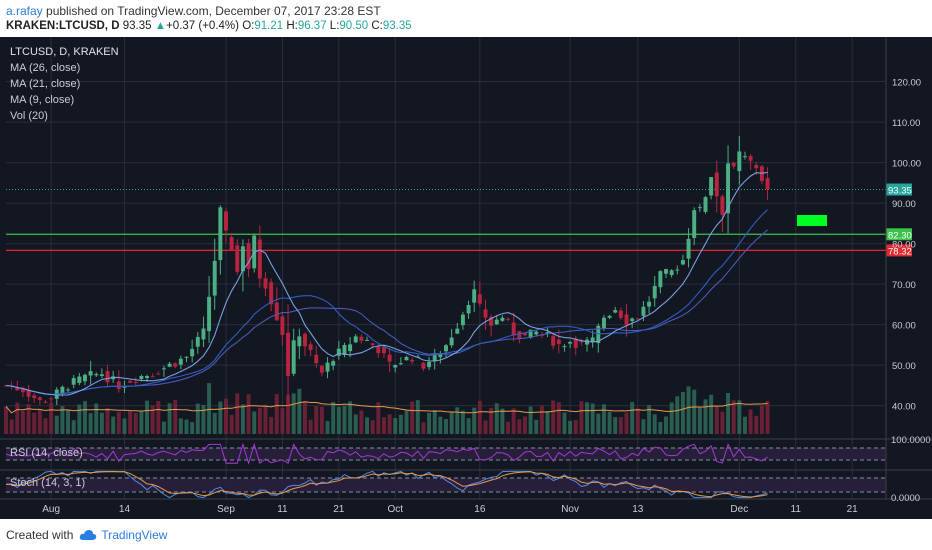  I want to click on legend-ma26: MA (26, close), so click(45, 68).